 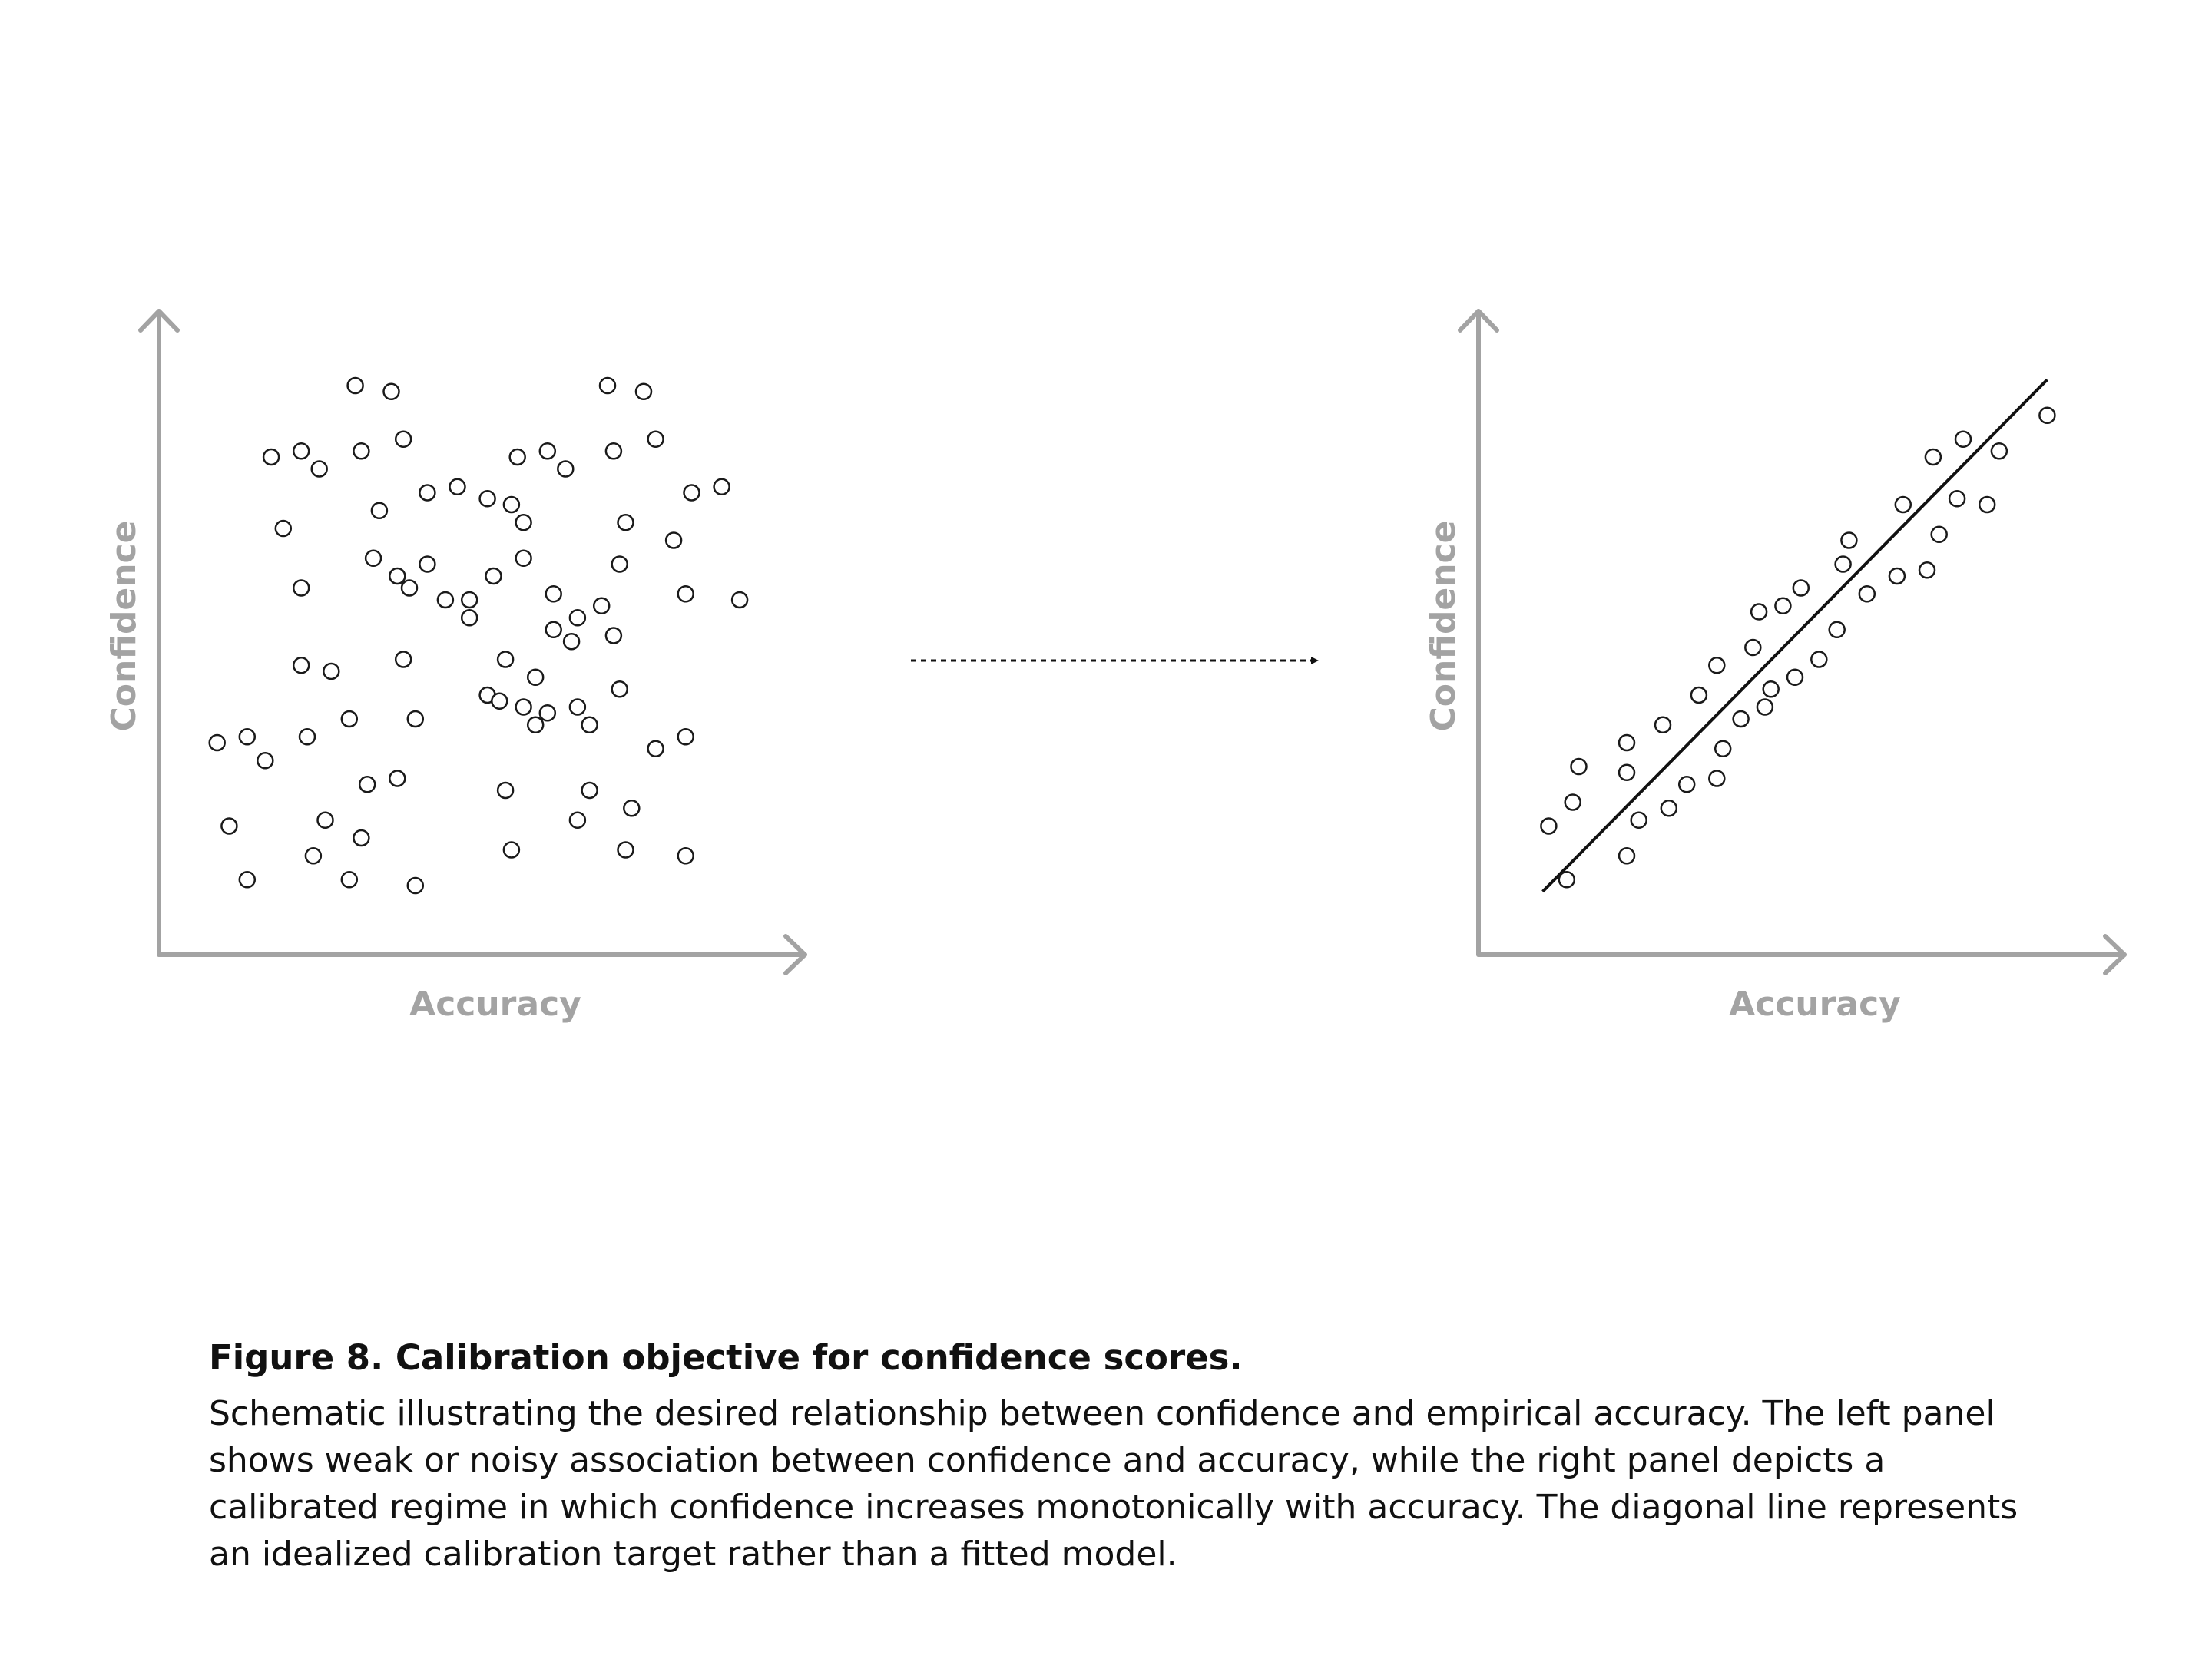 I want to click on right-panel-calibrated: Accuracy Confidence, so click(x=1776, y=667).